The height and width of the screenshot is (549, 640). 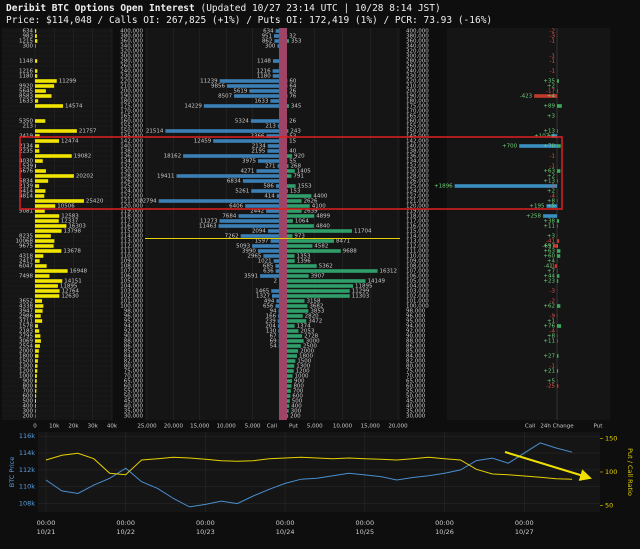 What do you see at coordinates (251, 277) in the screenshot?
I see `value-label: 3591` at bounding box center [251, 277].